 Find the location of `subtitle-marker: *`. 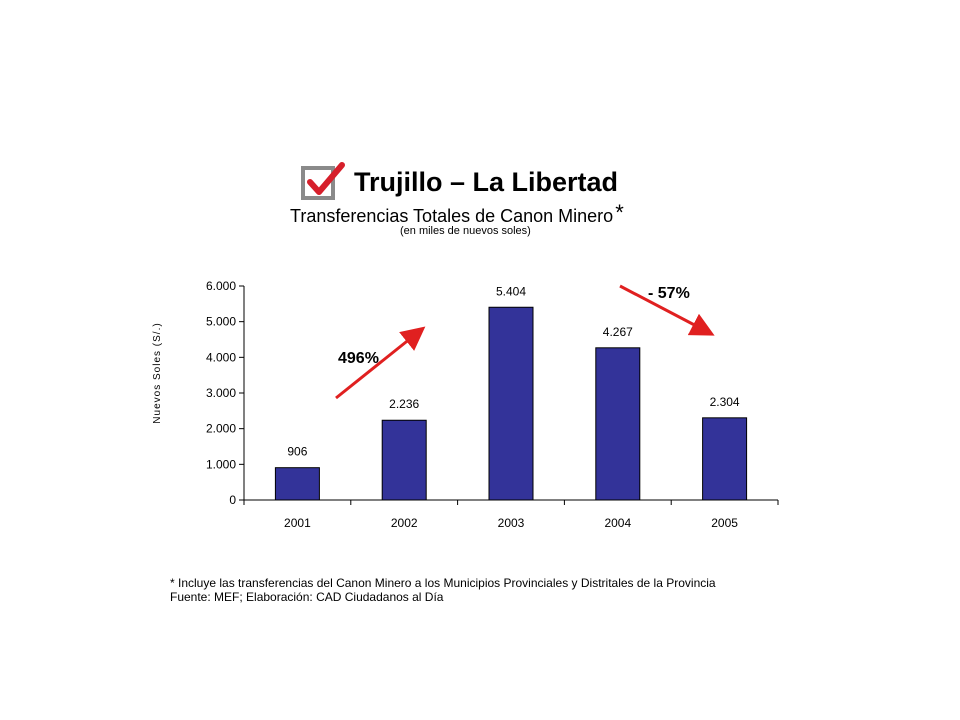

subtitle-marker: * is located at coordinates (619, 212).